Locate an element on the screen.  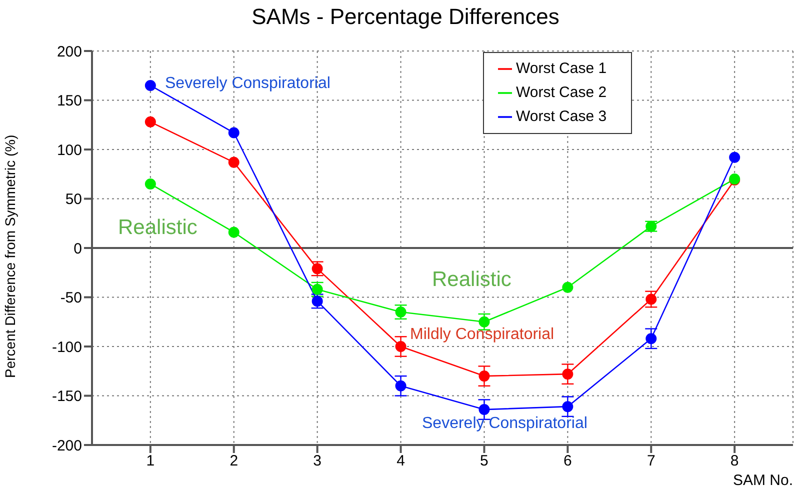
chart-title: SAMs - Percentage Differences is located at coordinates (405, 17).